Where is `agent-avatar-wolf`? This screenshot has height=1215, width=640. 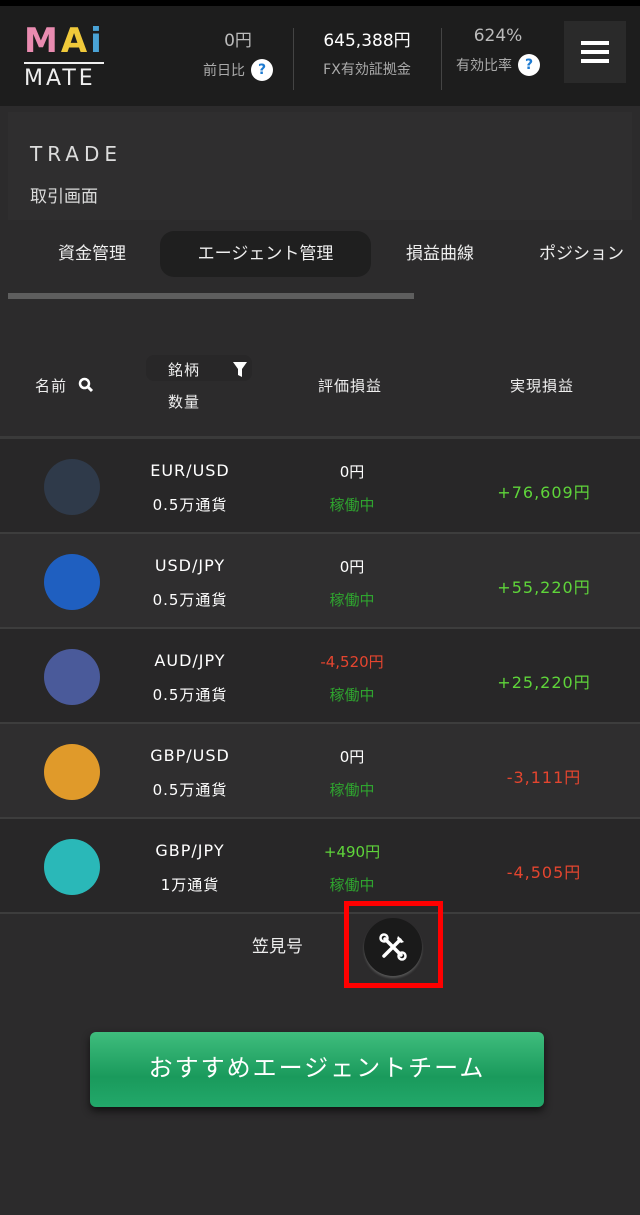 agent-avatar-wolf is located at coordinates (72, 677).